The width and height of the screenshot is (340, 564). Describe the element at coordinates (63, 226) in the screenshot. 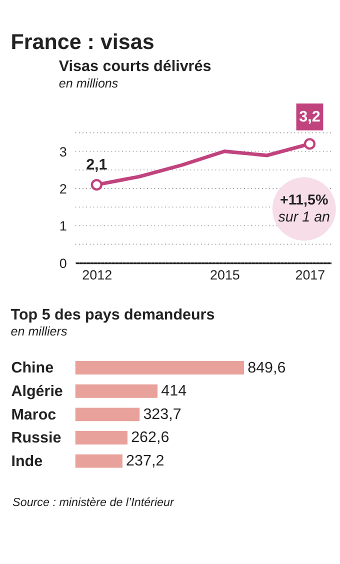

I see `y-tick-label: 1` at that location.